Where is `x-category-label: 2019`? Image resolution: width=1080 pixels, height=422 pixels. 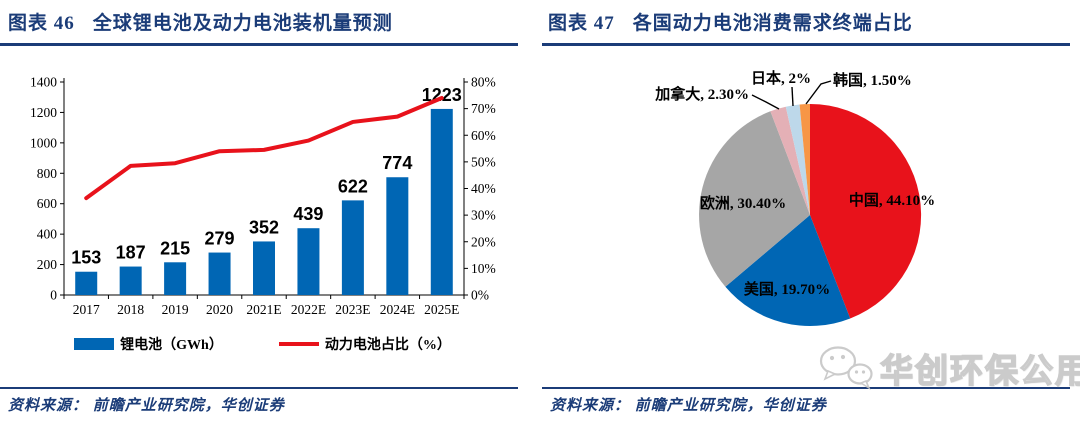
x-category-label: 2019 is located at coordinates (175, 309).